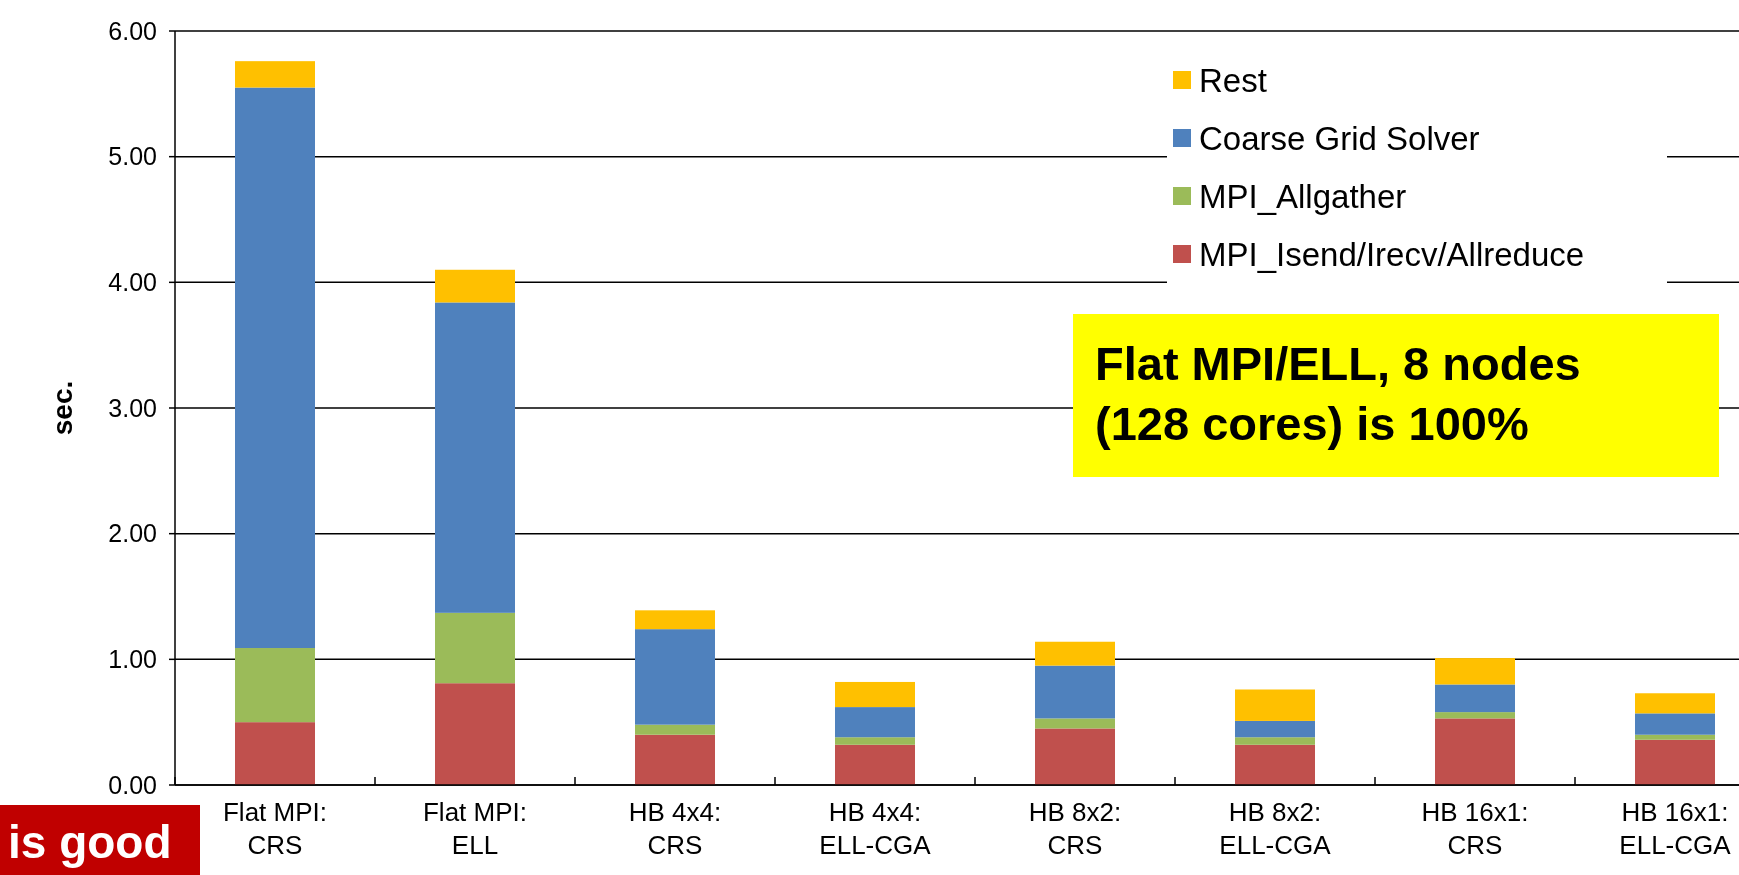 This screenshot has height=875, width=1739. What do you see at coordinates (1339, 138) in the screenshot?
I see `legend-label: Coarse Grid Solver` at bounding box center [1339, 138].